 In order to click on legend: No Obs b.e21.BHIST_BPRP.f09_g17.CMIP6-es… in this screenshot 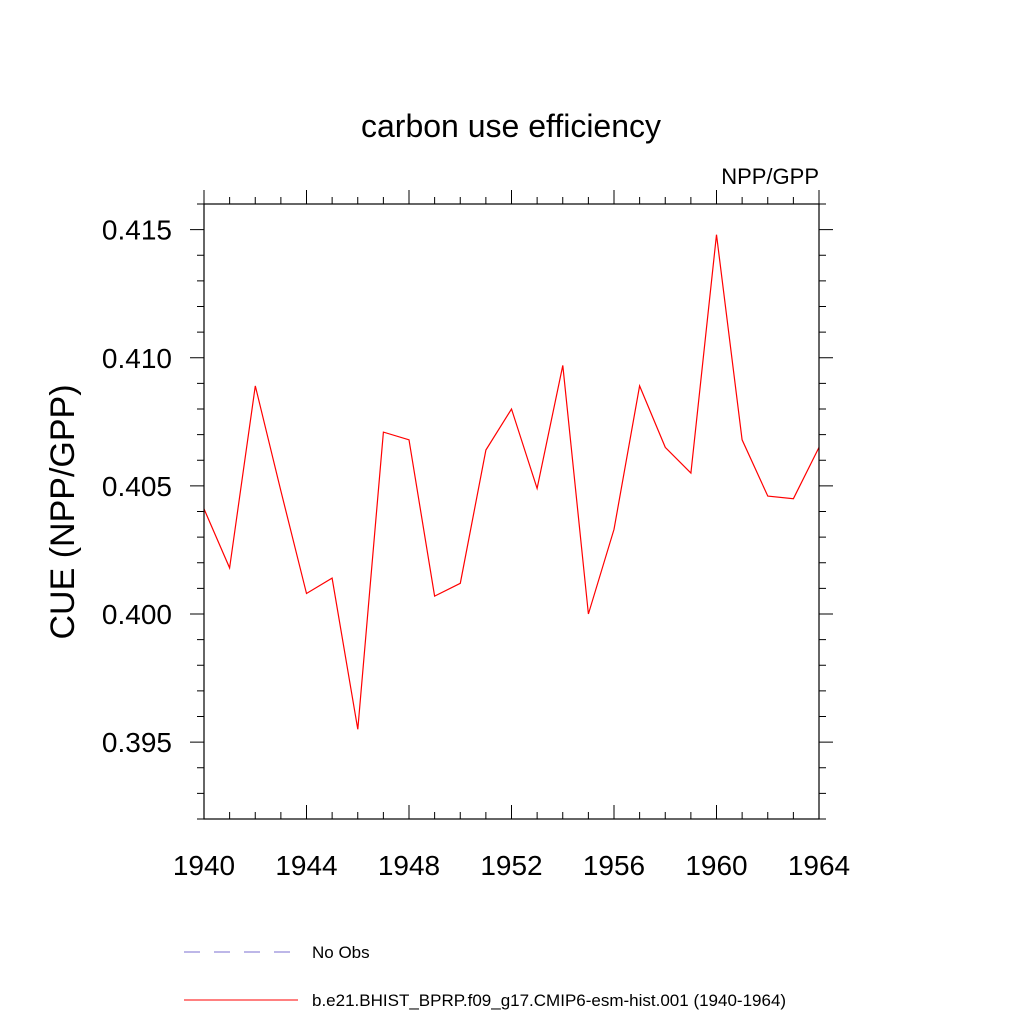, I will do `click(485, 976)`.